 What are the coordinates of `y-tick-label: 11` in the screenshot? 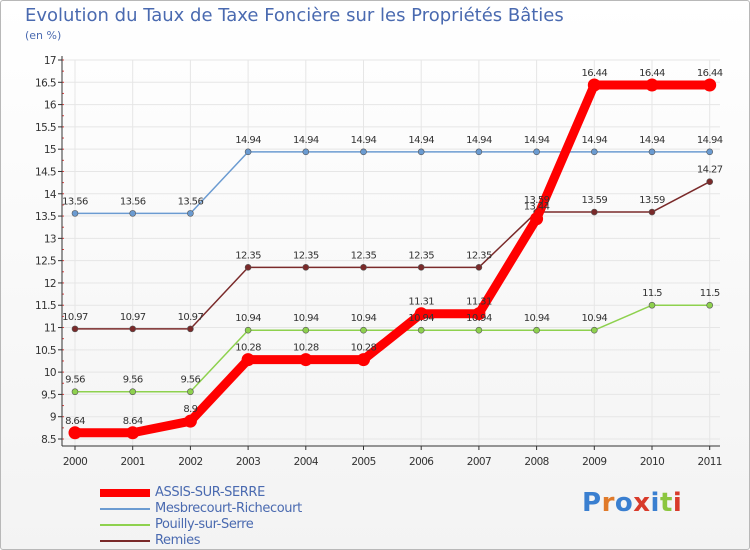 It's located at (50, 329).